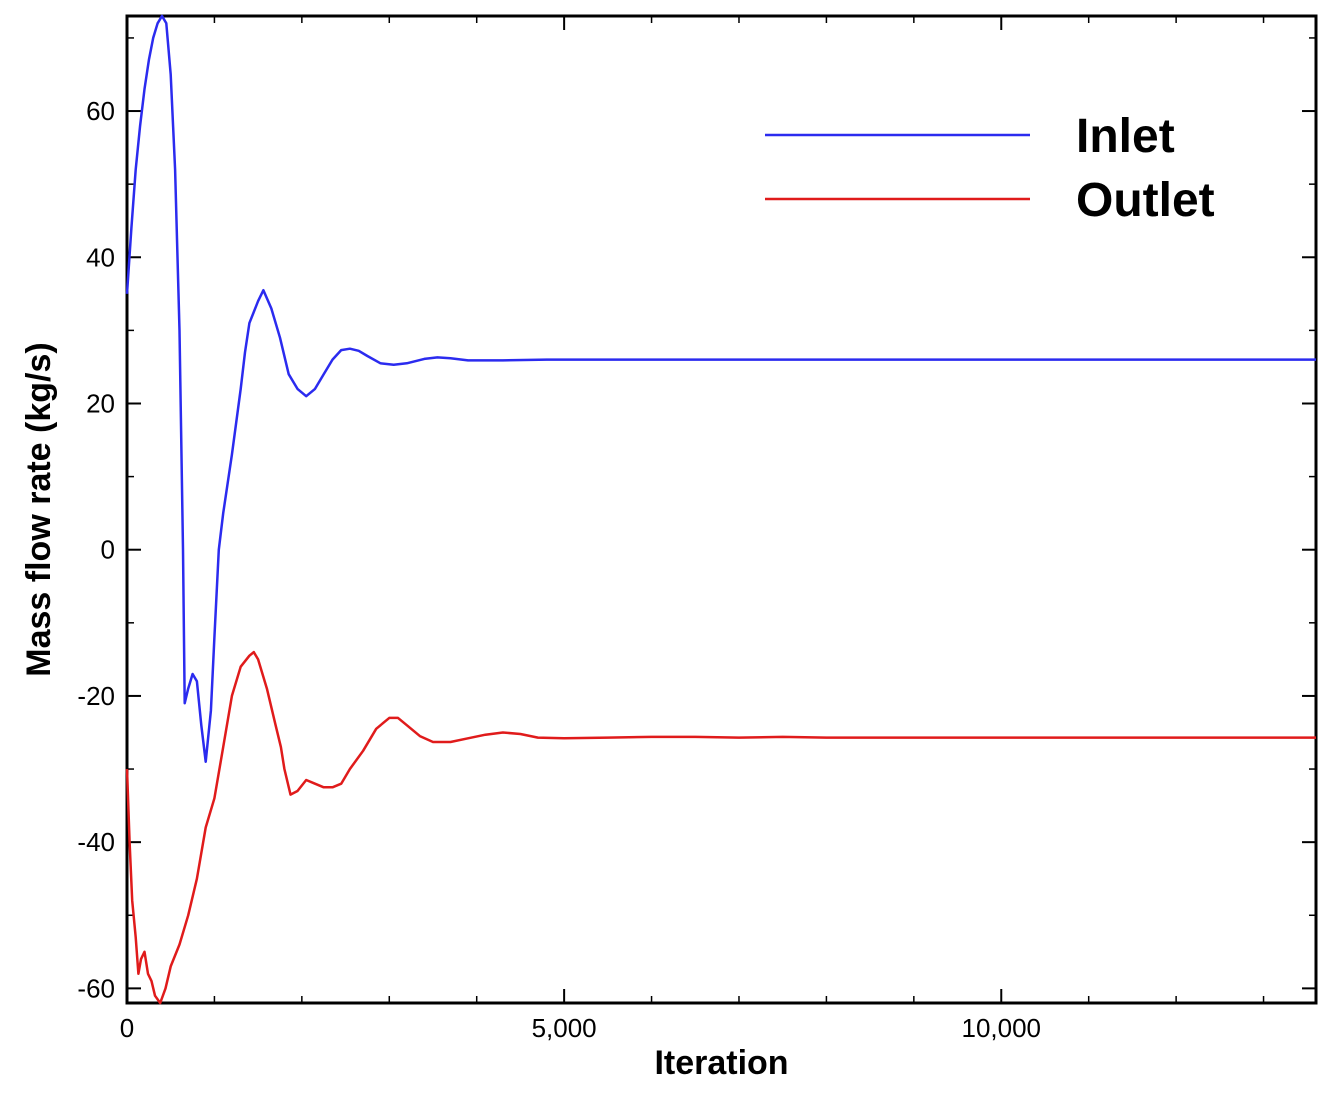 Image resolution: width=1336 pixels, height=1097 pixels. What do you see at coordinates (100, 403) in the screenshot?
I see `y-tick-label: 20` at bounding box center [100, 403].